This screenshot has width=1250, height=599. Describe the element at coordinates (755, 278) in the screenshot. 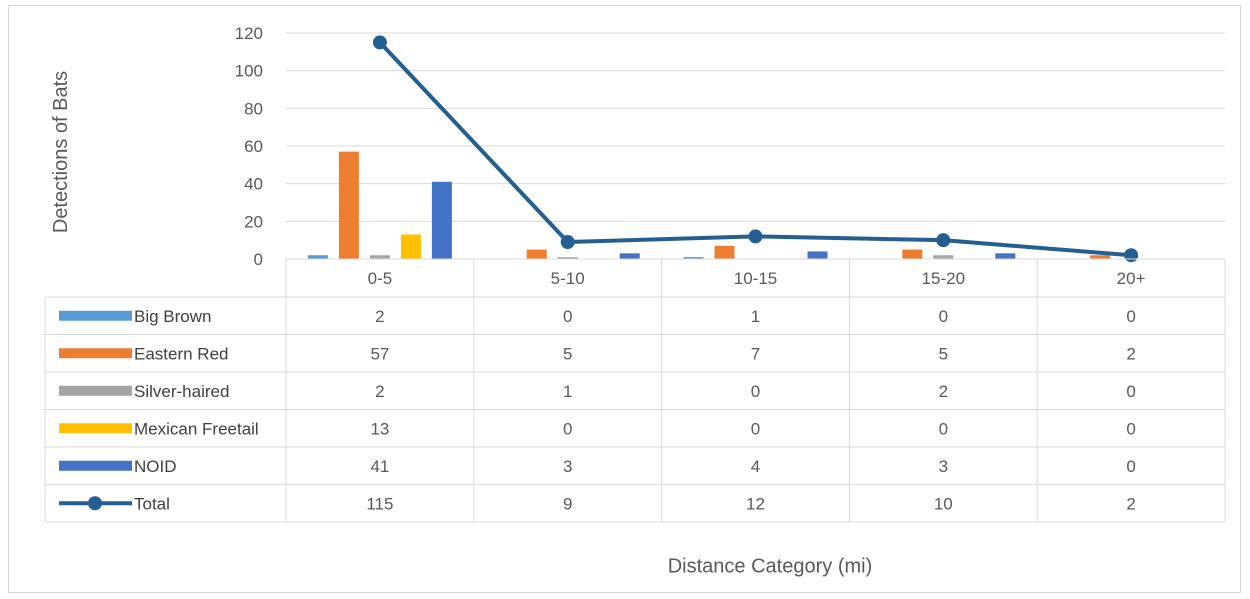

I see `x-tick-label: 10-15` at that location.